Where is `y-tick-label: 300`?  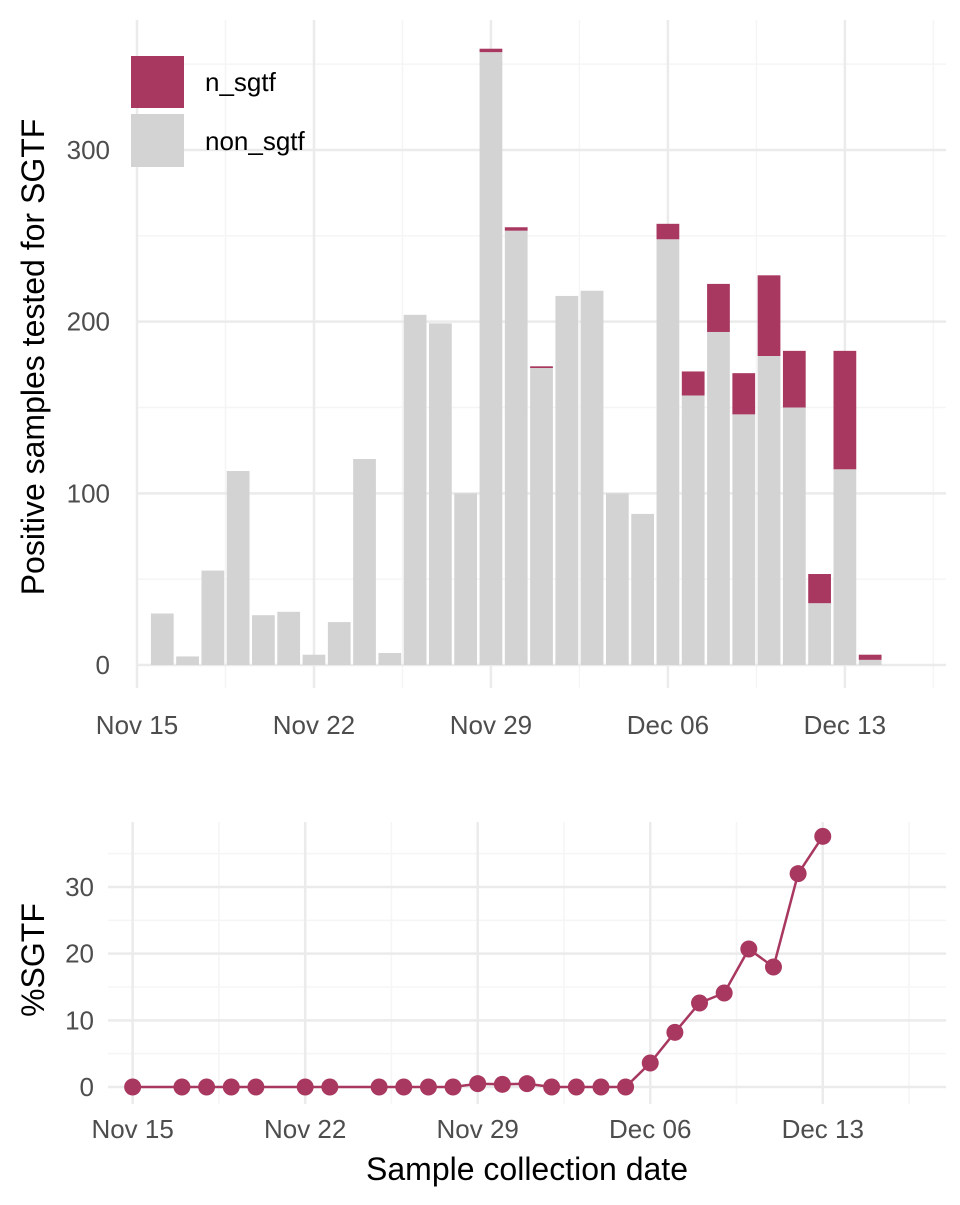
y-tick-label: 300 is located at coordinates (88, 150).